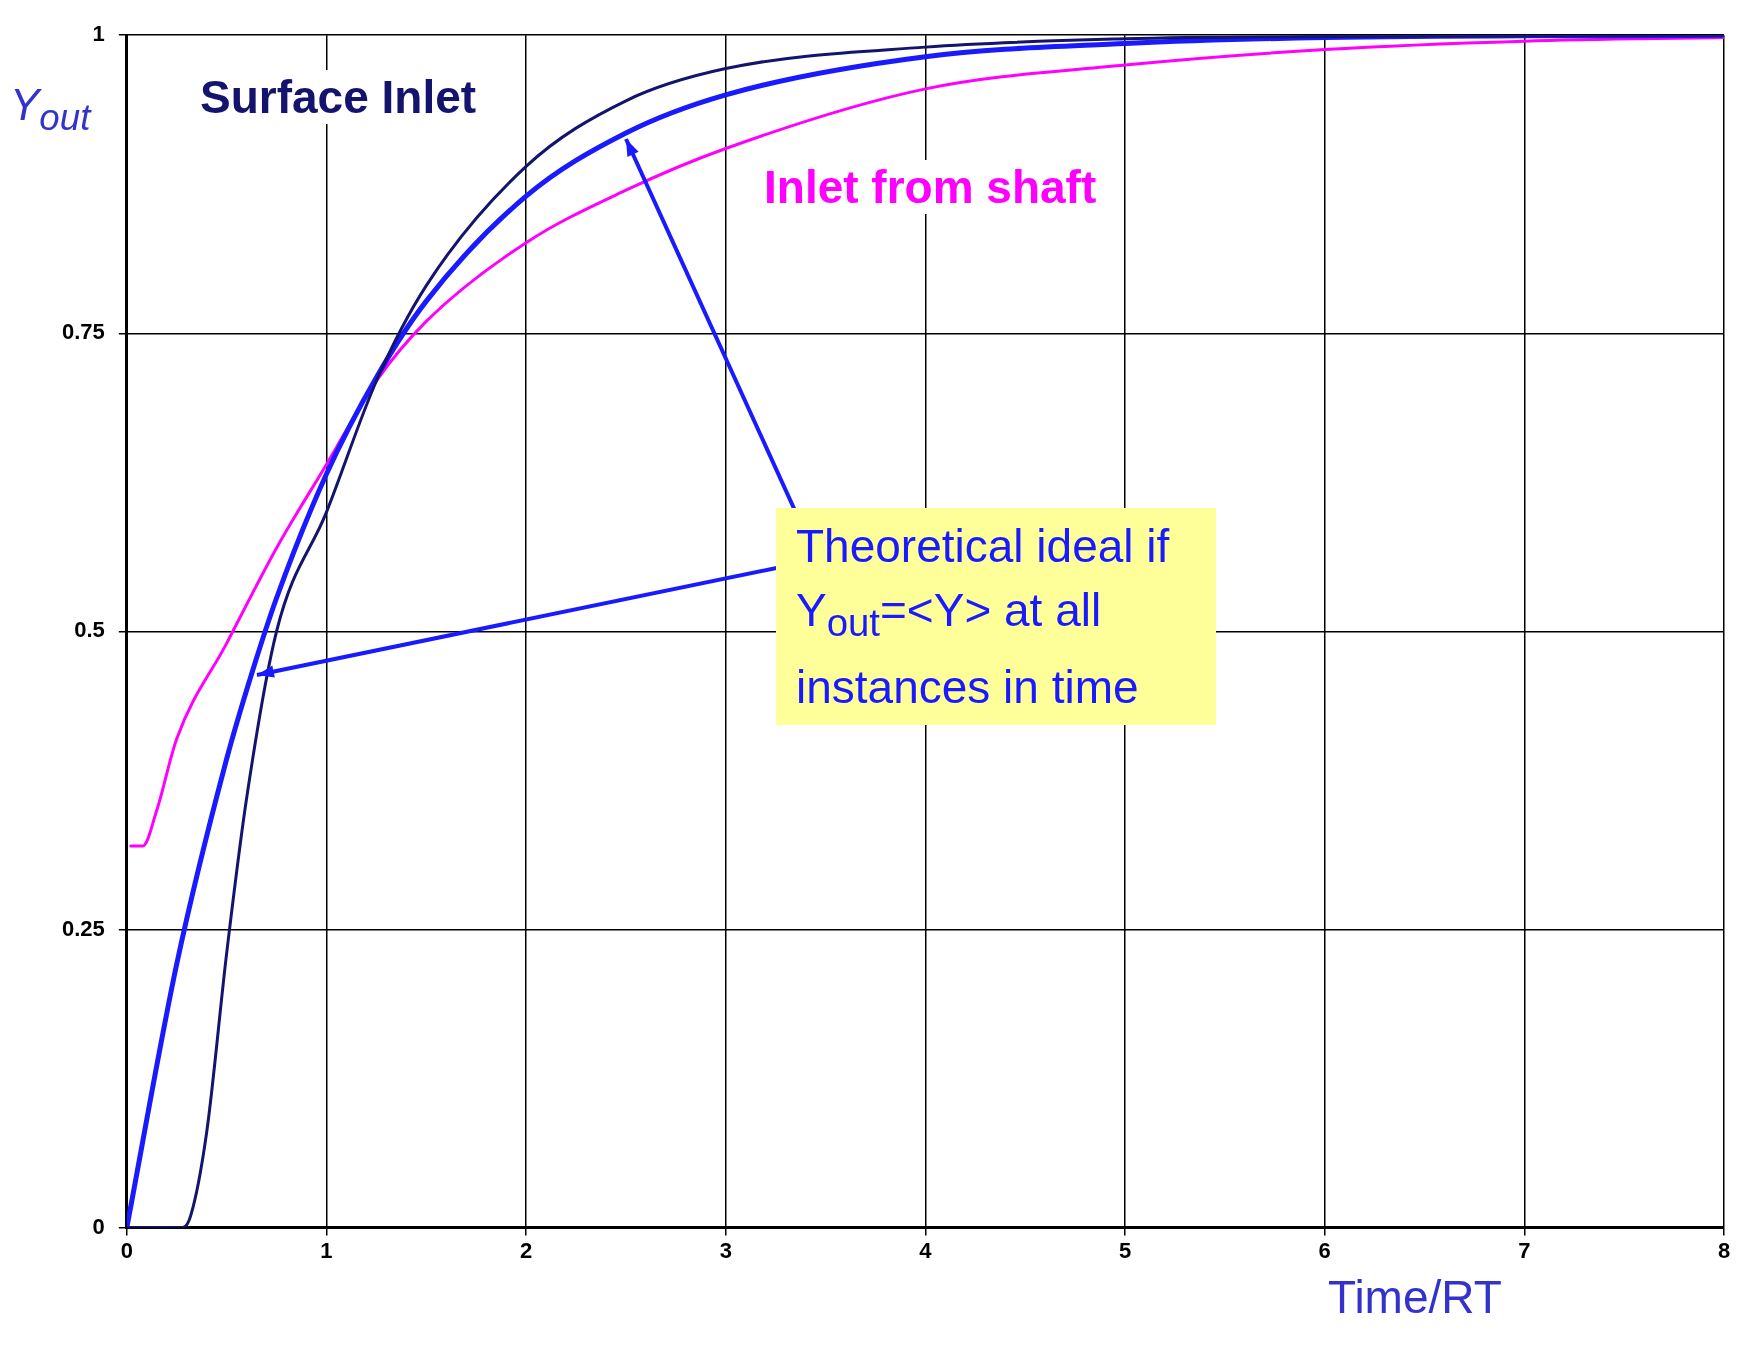 The width and height of the screenshot is (1760, 1346). I want to click on y-tick-label: 0.75, so click(83, 332).